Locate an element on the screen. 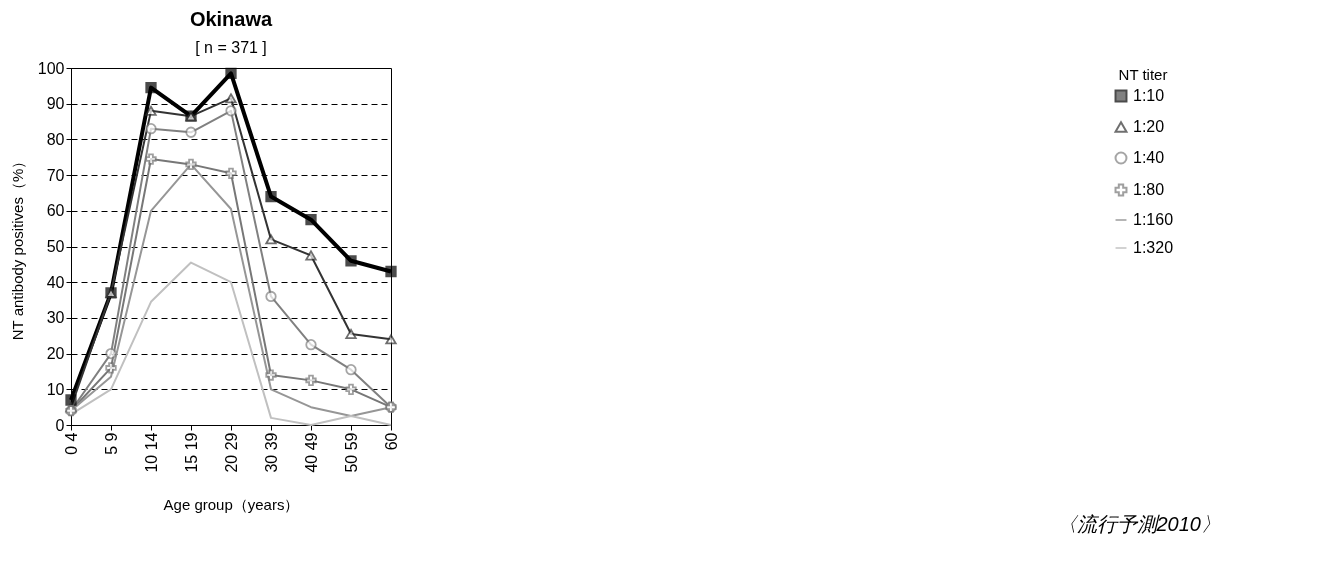 The height and width of the screenshot is (588, 1333). x-tick-label: 5 9 is located at coordinates (111, 443).